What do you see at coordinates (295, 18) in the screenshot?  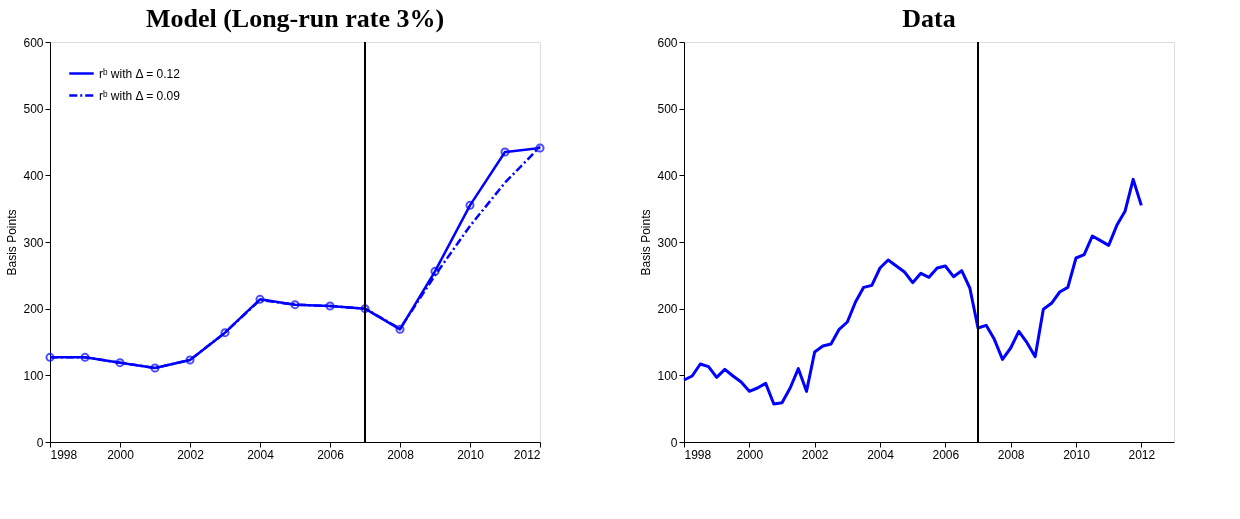 I see `chart-title: Model (Long-run rate 3%)` at bounding box center [295, 18].